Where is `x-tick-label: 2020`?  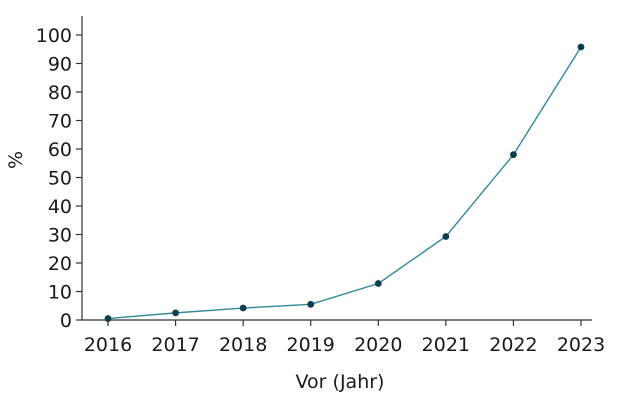
x-tick-label: 2020 is located at coordinates (378, 345).